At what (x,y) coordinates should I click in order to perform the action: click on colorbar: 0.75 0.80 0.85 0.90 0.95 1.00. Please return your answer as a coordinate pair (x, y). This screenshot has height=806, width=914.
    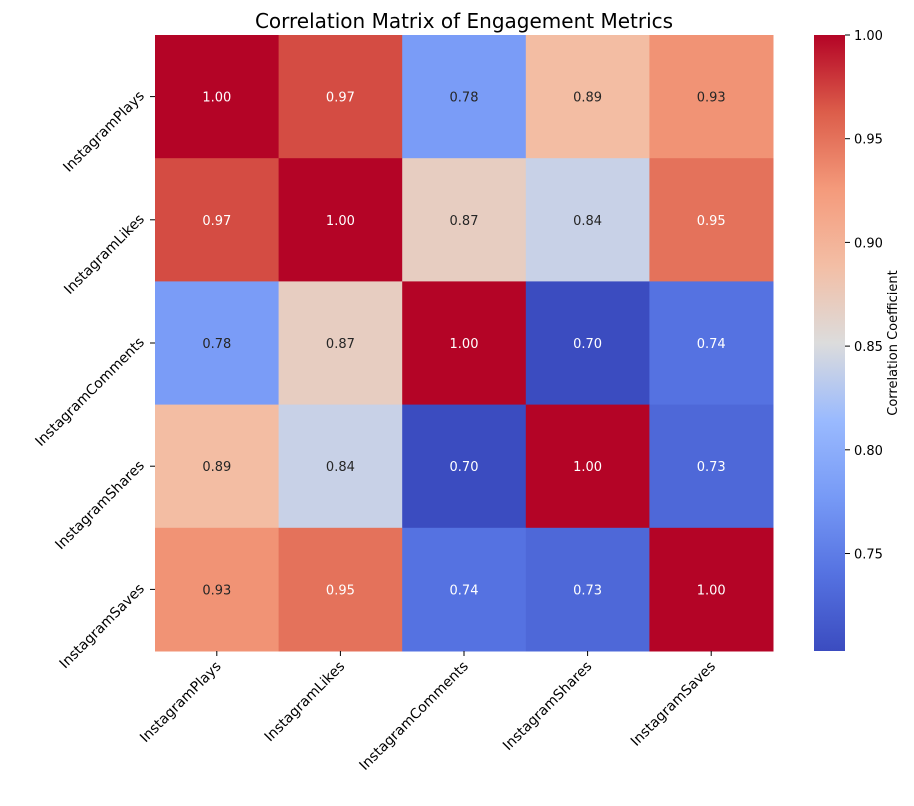
    Looking at the image, I should click on (848, 340).